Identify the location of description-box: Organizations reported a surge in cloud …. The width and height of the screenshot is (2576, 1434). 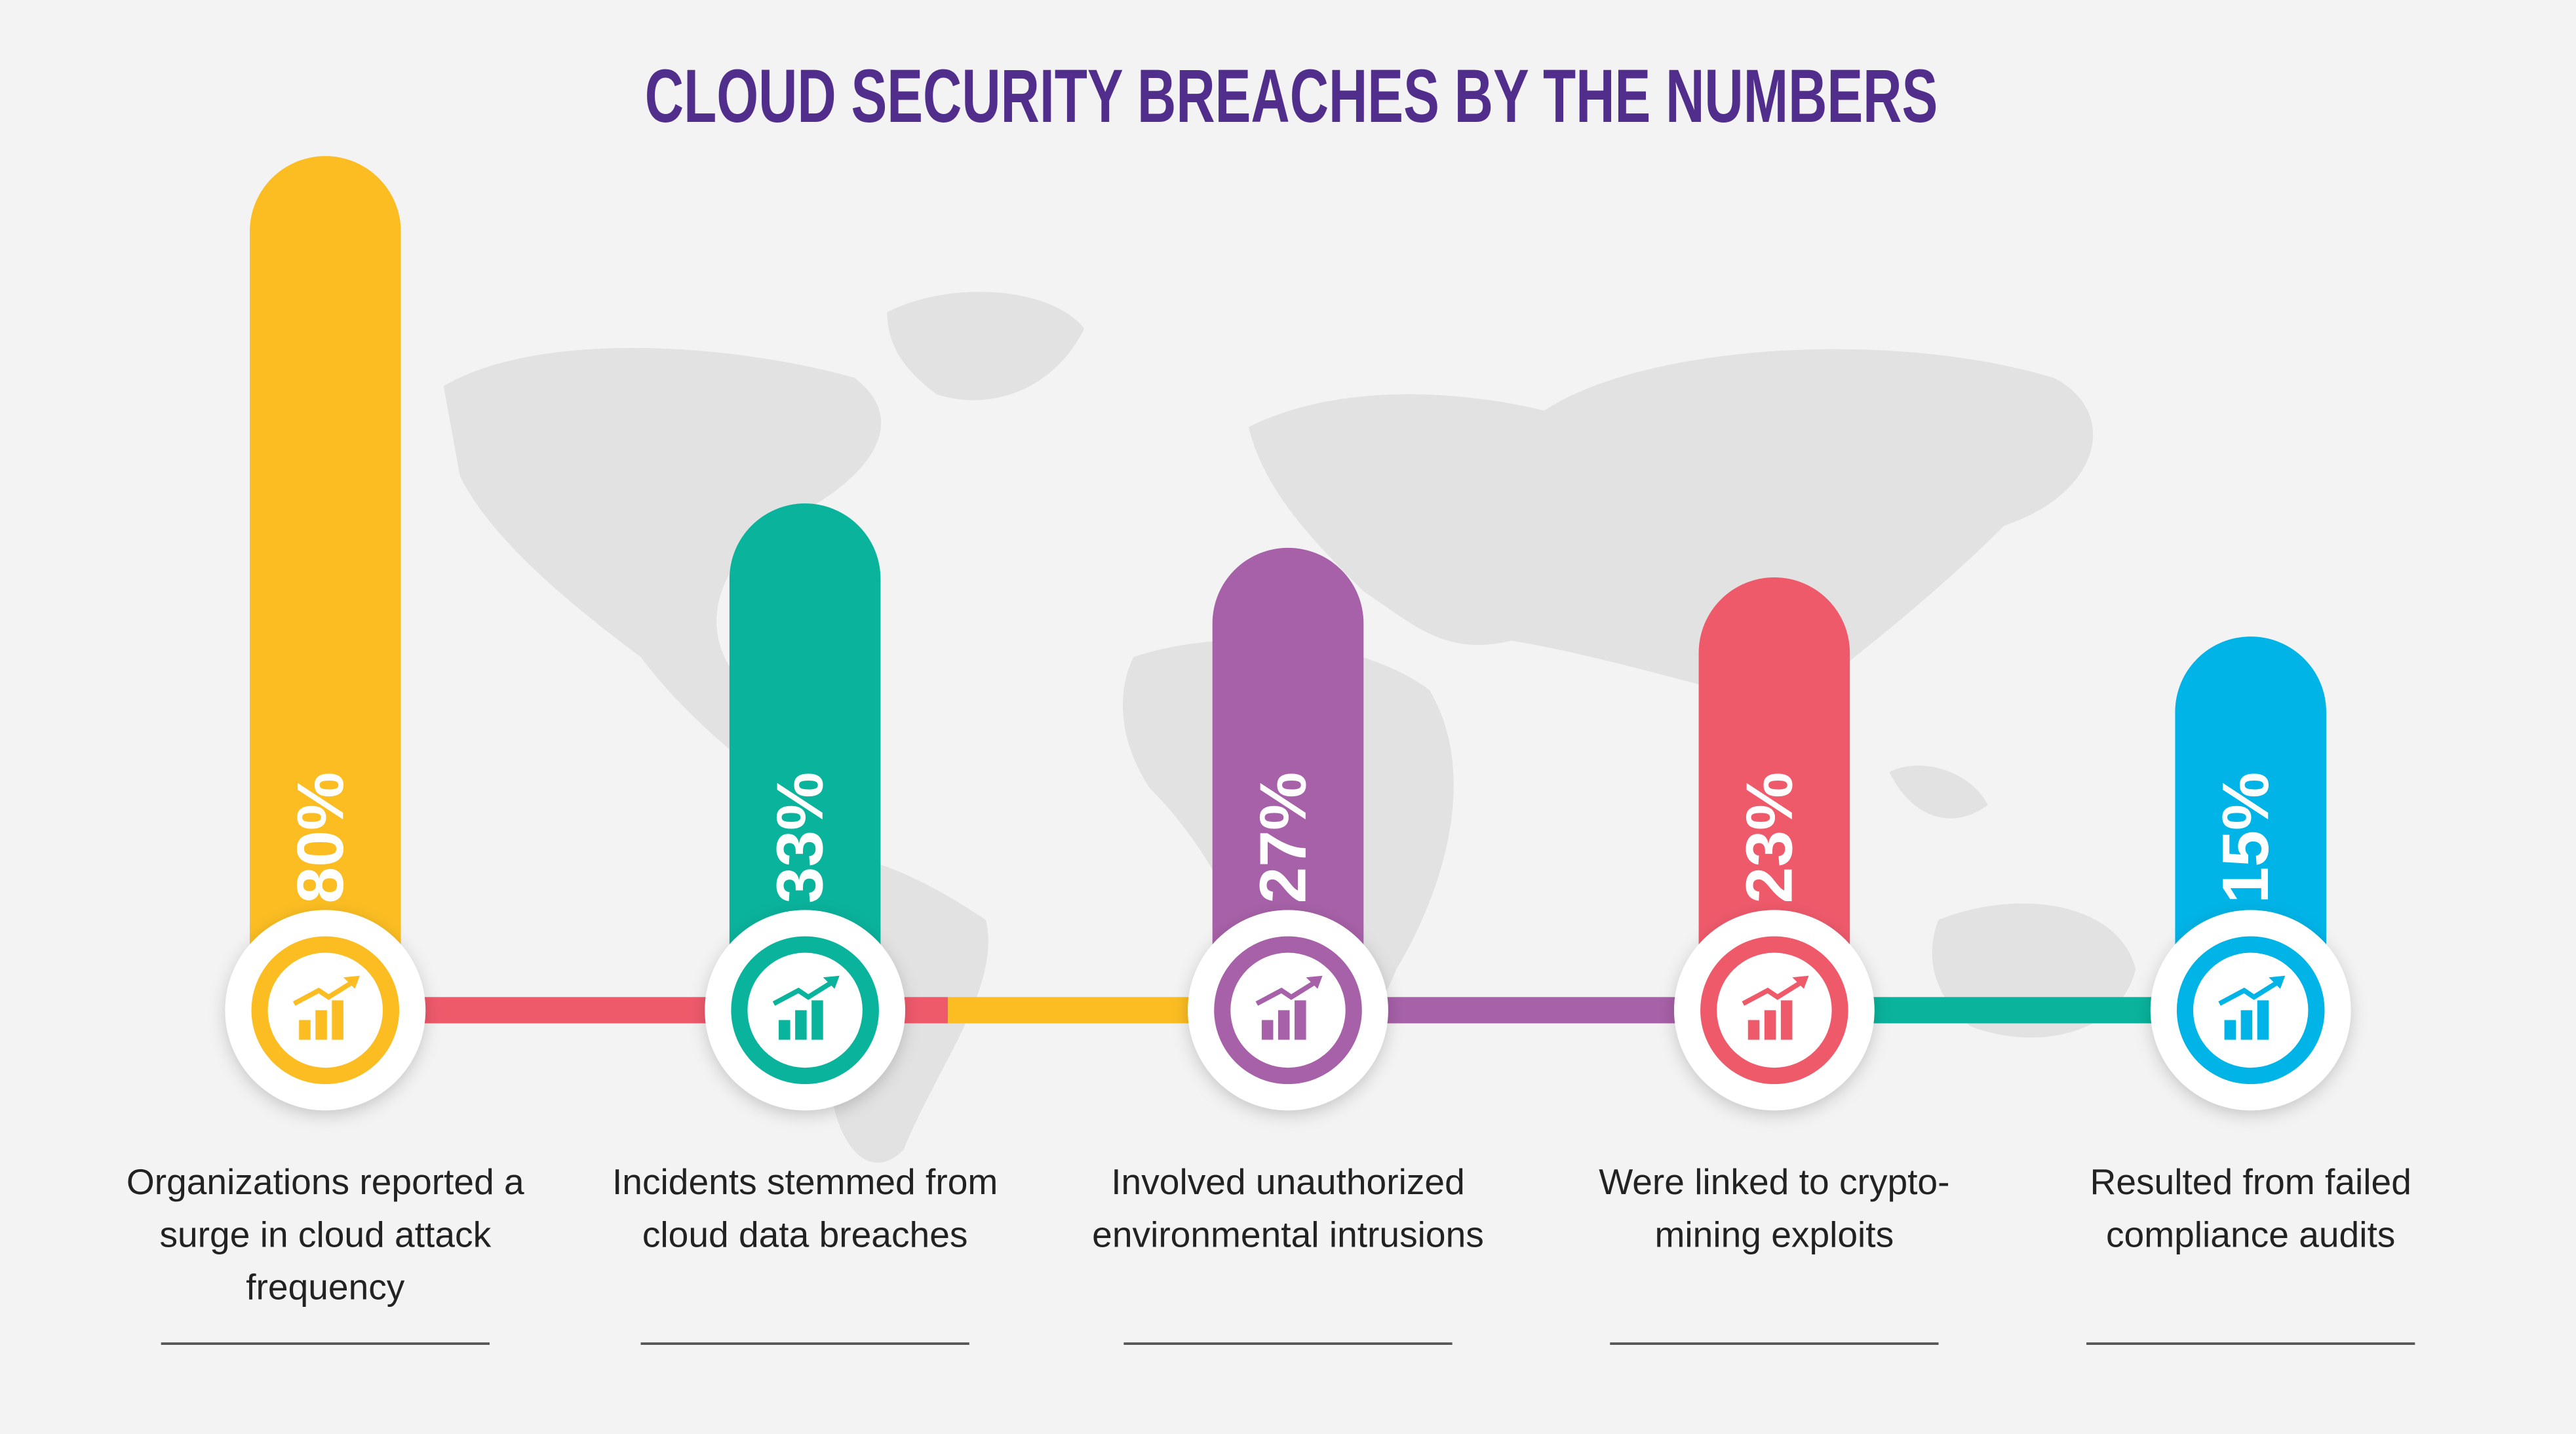
(325, 1234).